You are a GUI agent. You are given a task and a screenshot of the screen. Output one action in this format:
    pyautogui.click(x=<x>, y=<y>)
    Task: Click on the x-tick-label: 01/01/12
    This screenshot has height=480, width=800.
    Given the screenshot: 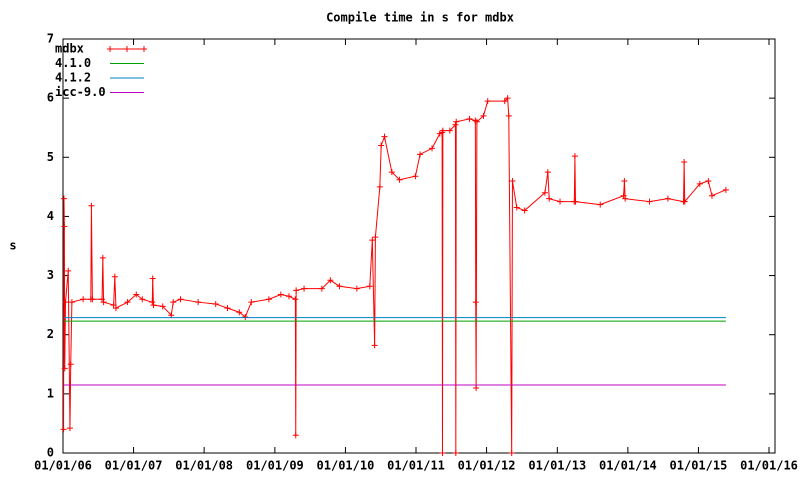 What is the action you would take?
    pyautogui.click(x=487, y=466)
    